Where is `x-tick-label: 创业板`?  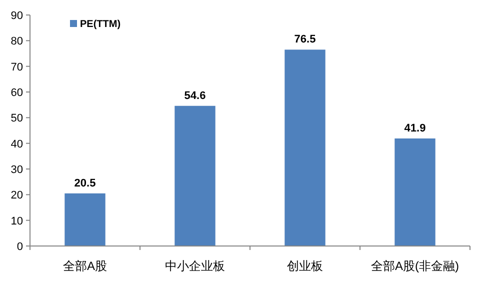 x-tick-label: 创业板 is located at coordinates (305, 266).